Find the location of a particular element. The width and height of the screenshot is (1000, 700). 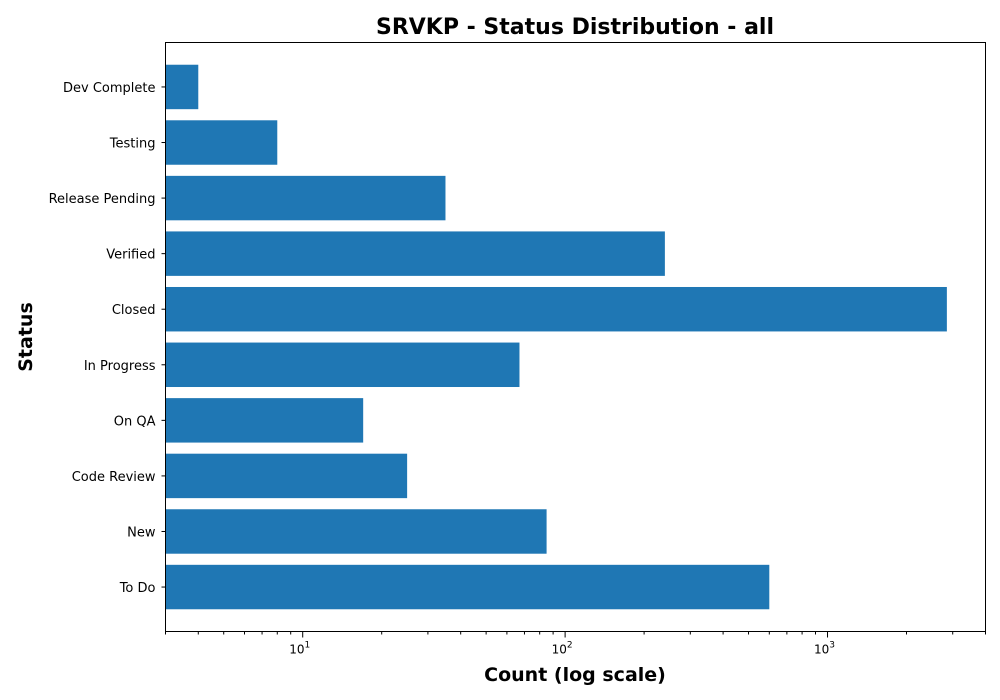

y-tick-label-closed: Closed is located at coordinates (134, 310).